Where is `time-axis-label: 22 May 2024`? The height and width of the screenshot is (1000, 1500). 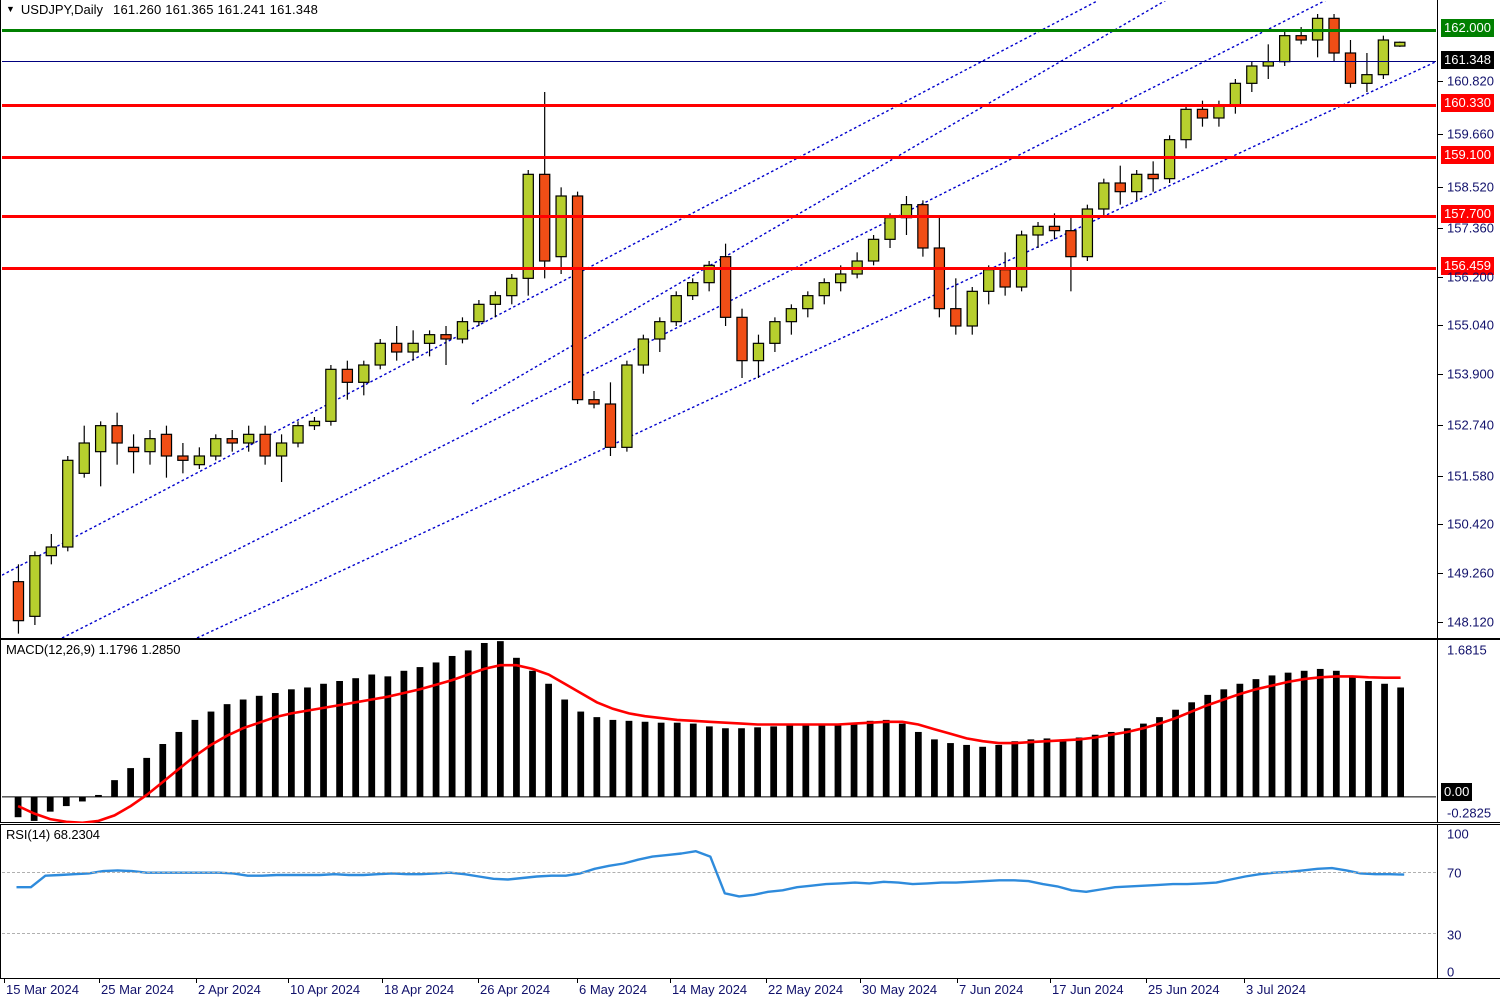 time-axis-label: 22 May 2024 is located at coordinates (806, 989).